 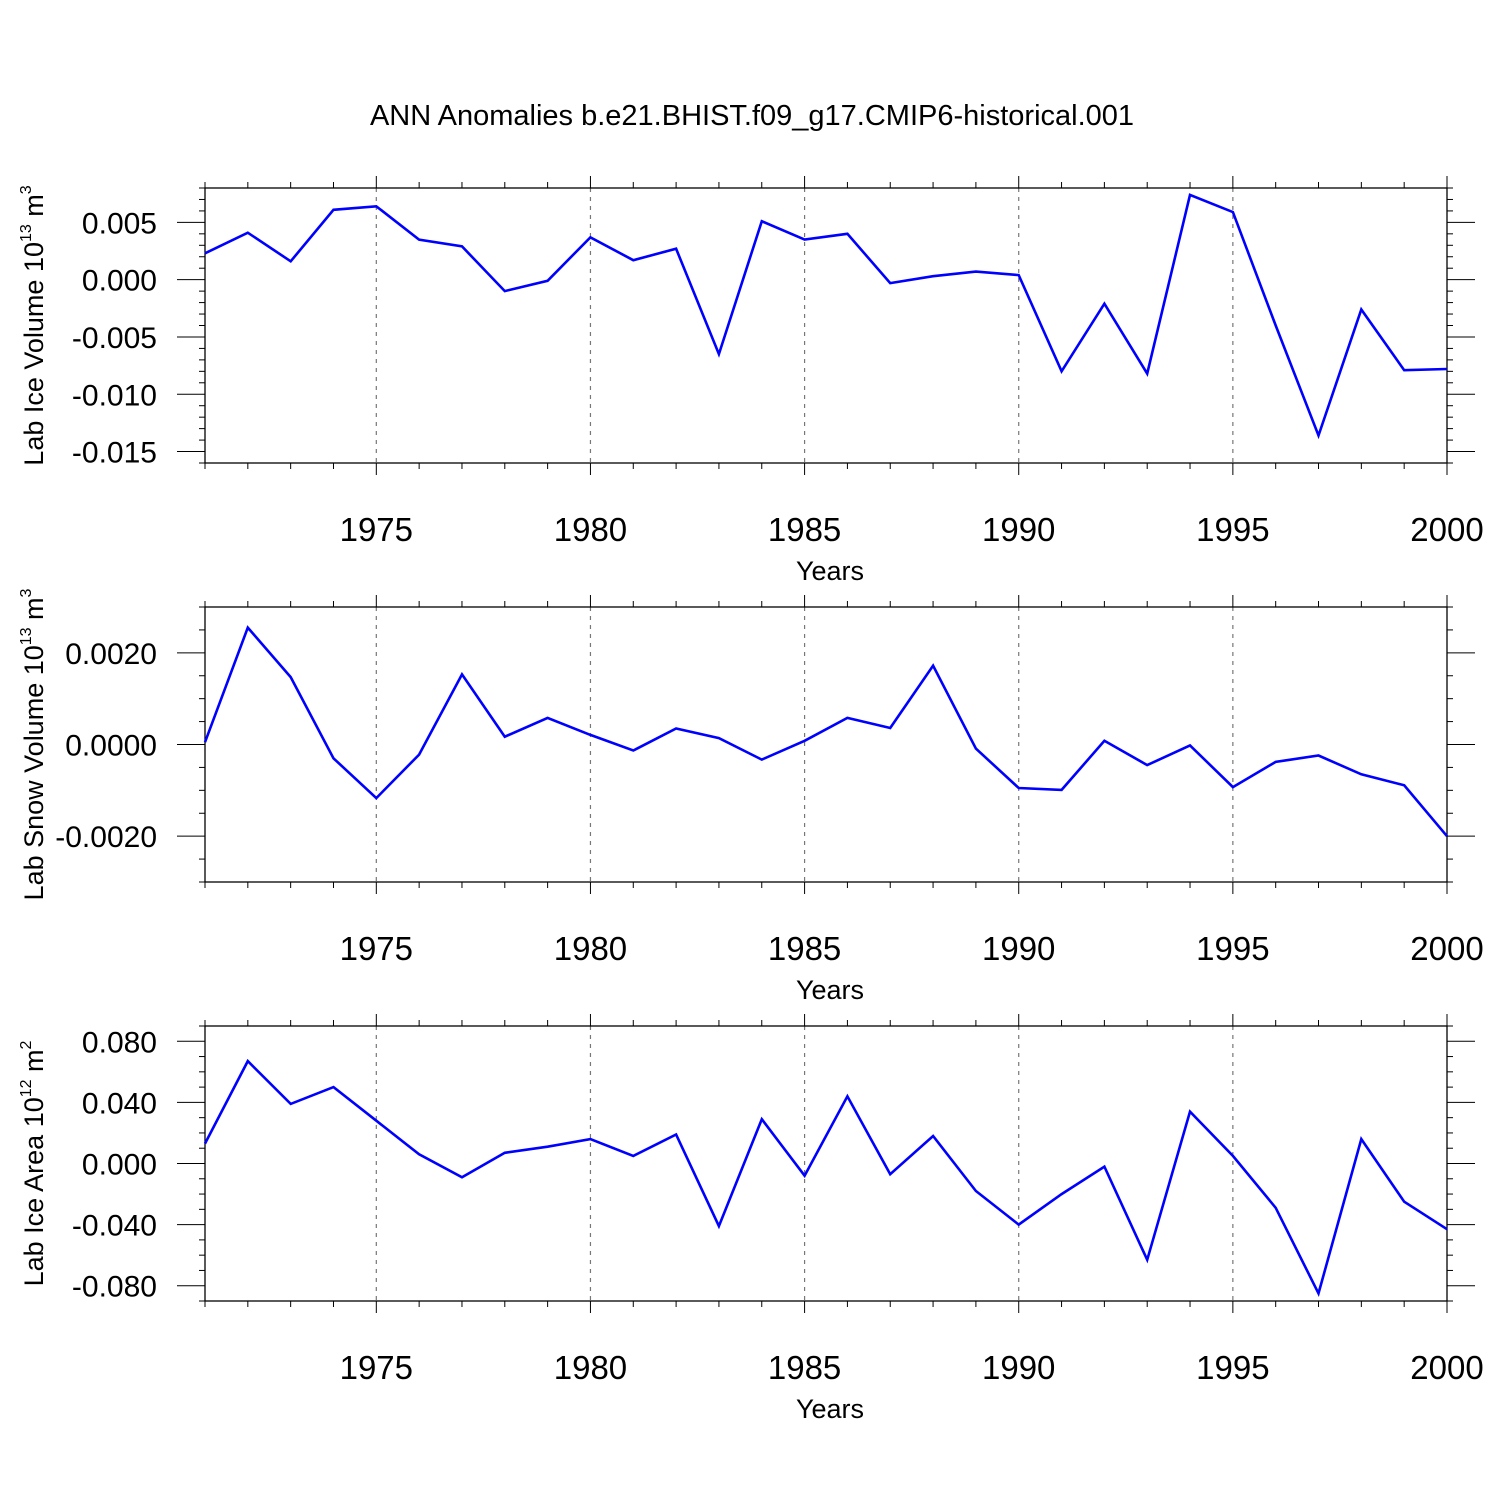 What do you see at coordinates (114, 1226) in the screenshot?
I see `y-tick-label: -0.040` at bounding box center [114, 1226].